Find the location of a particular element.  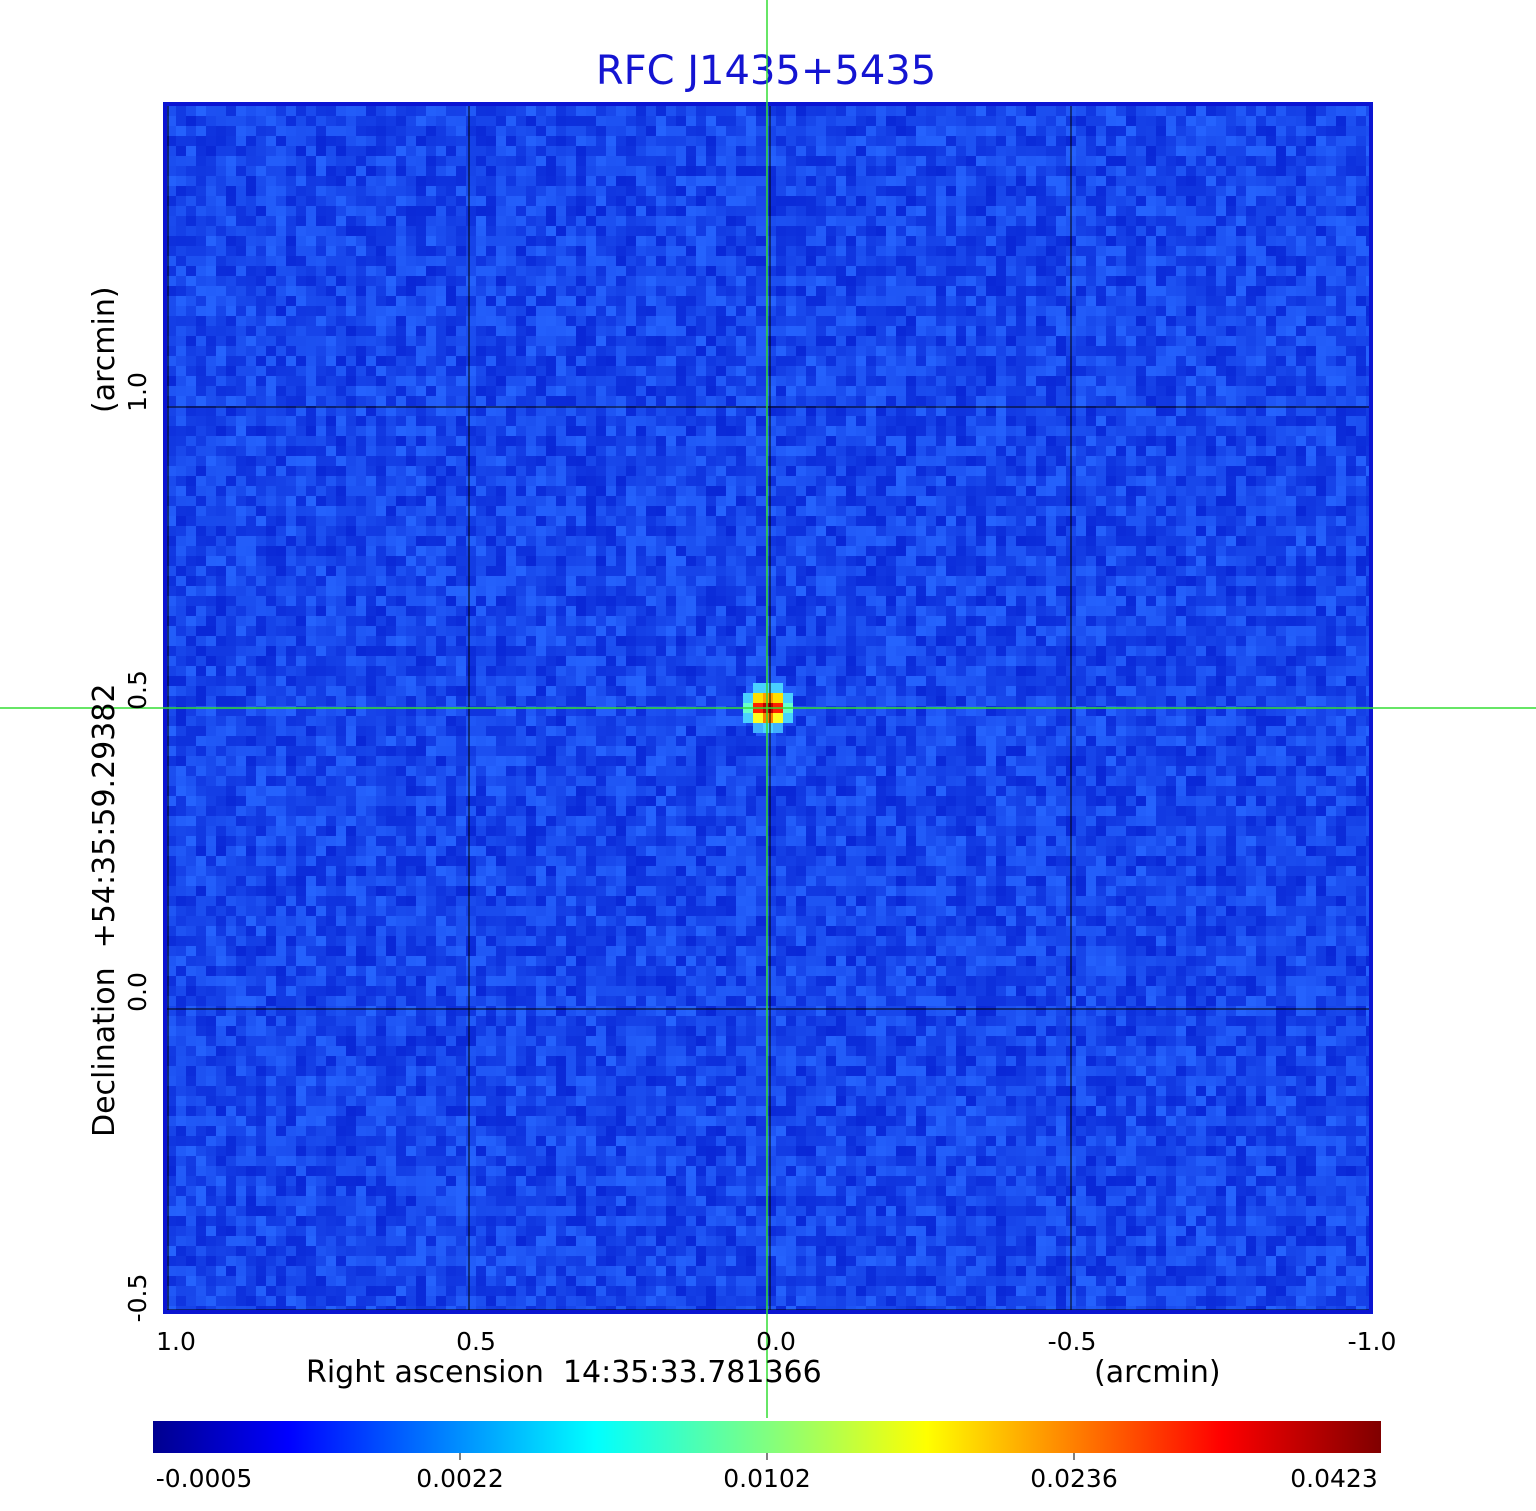

y-tick-label: 0.0 is located at coordinates (137, 992).